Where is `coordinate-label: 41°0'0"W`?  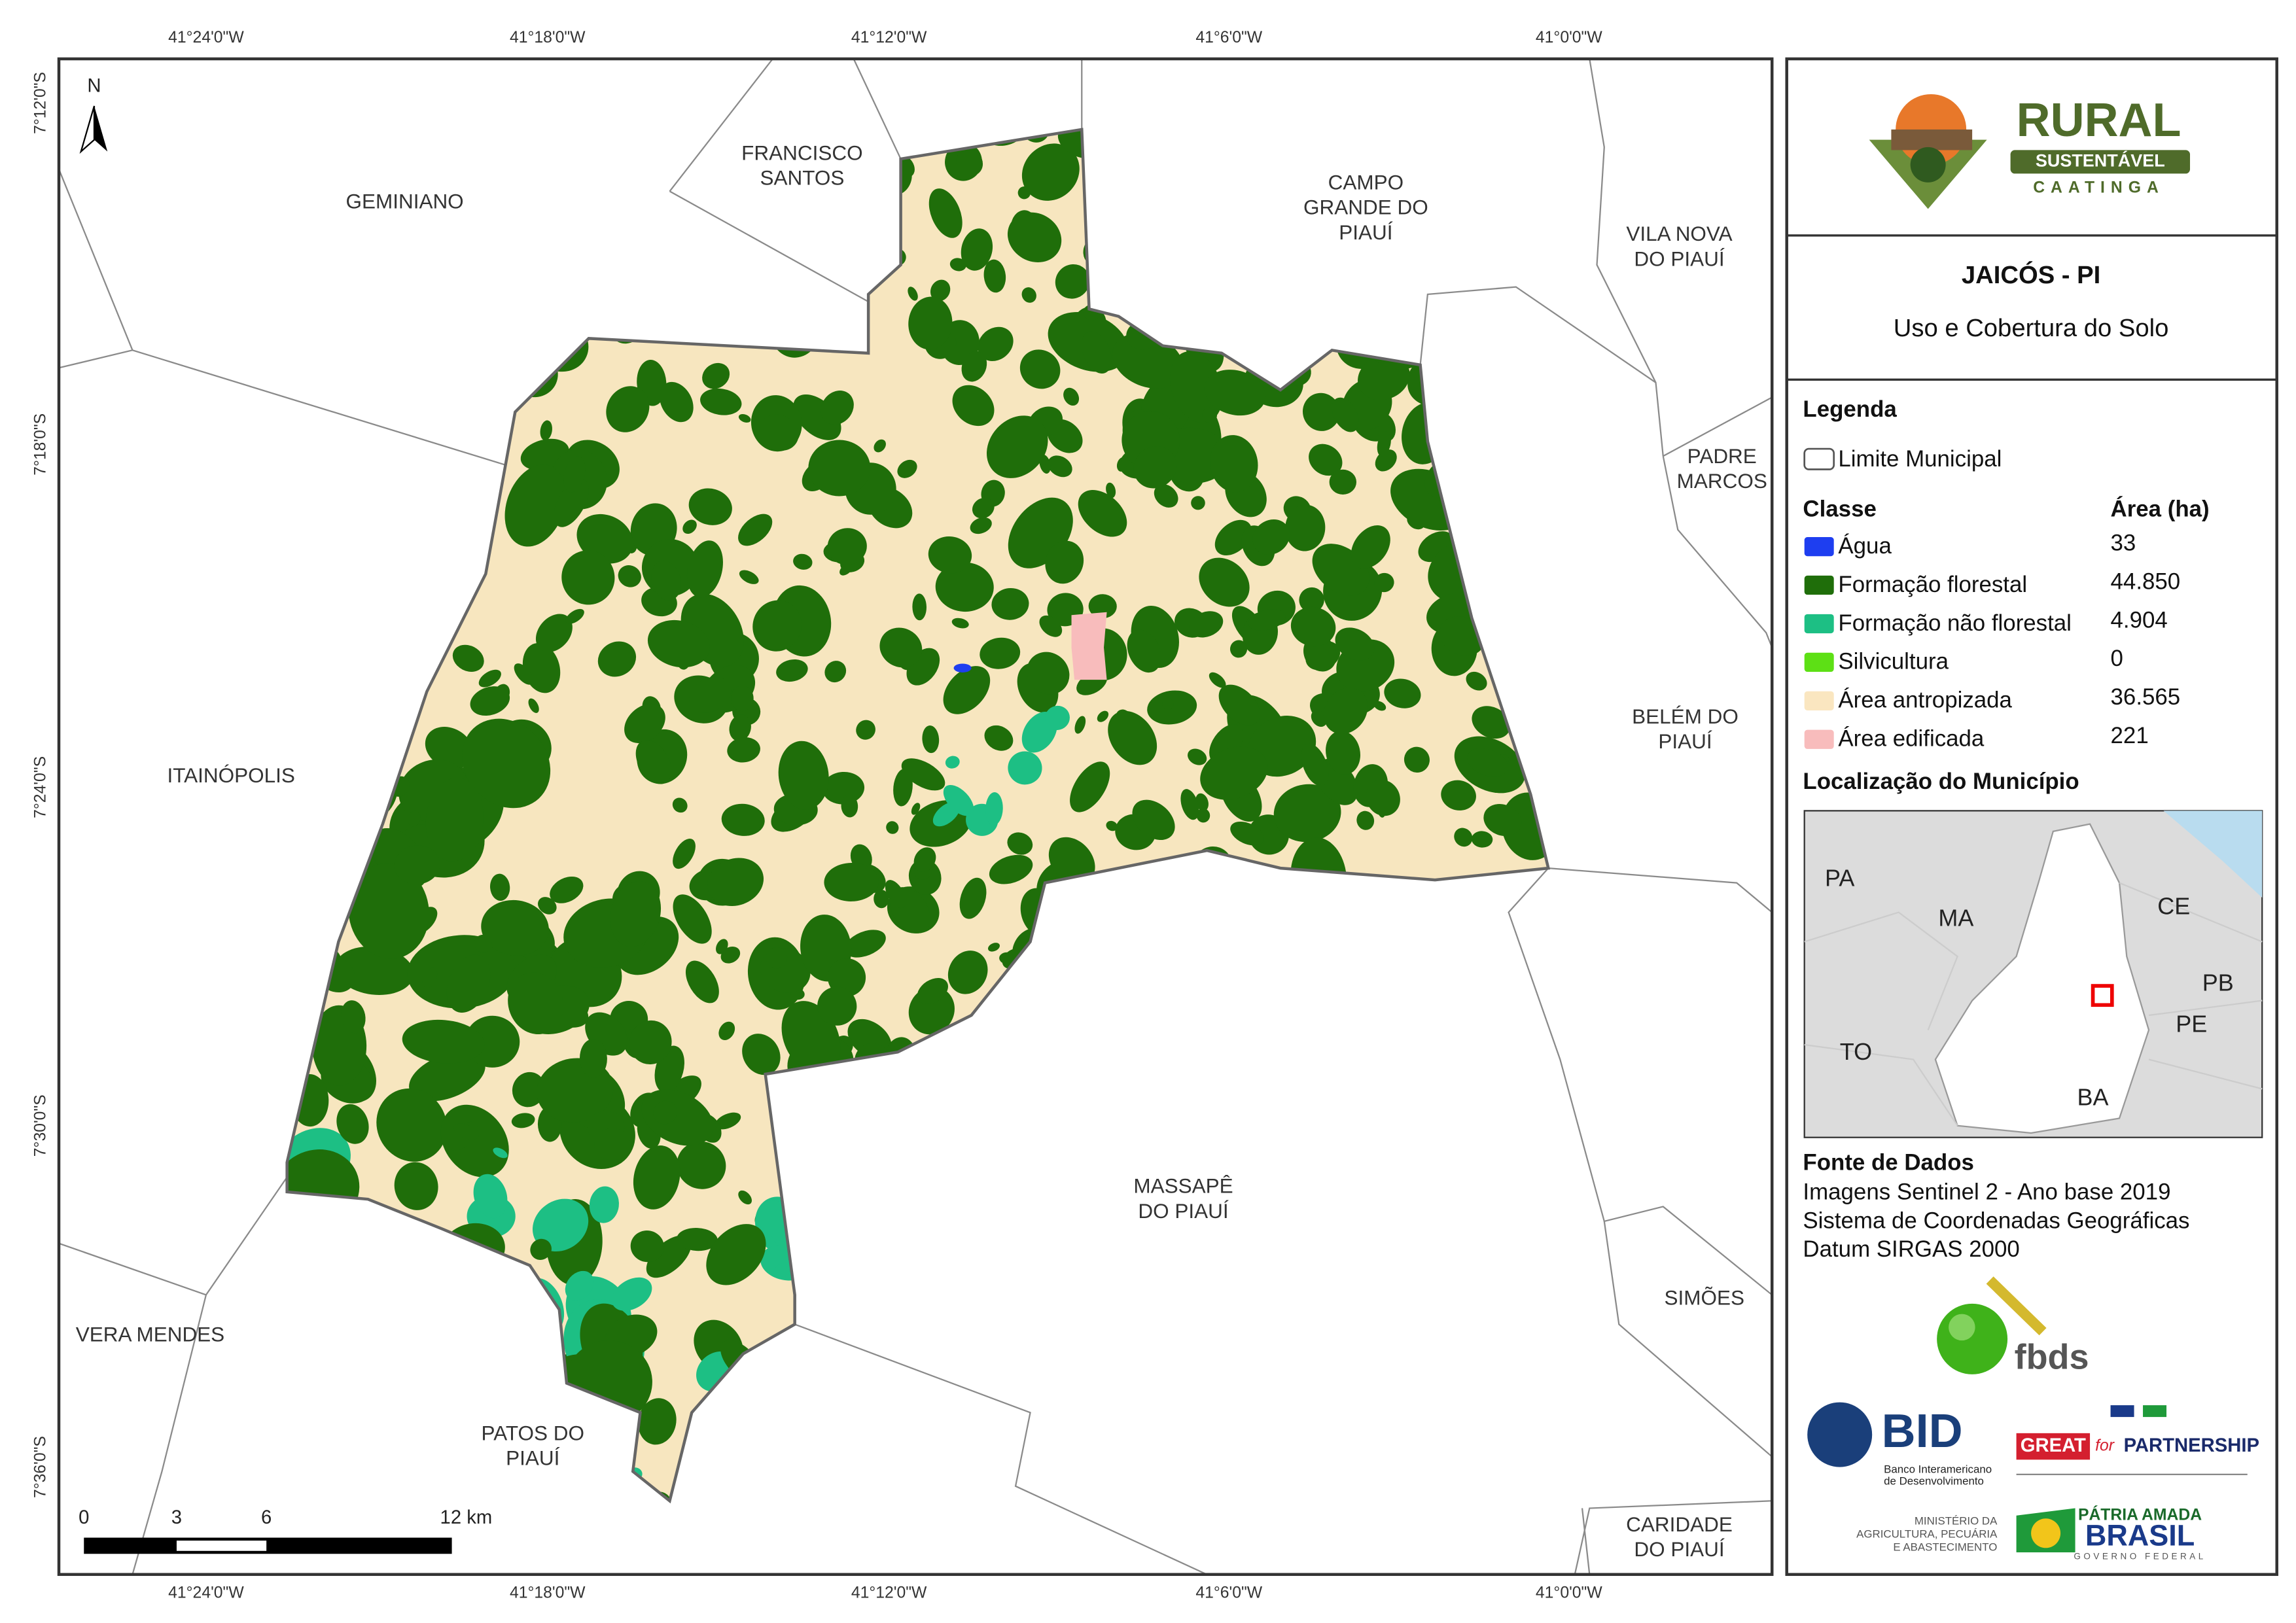 coordinate-label: 41°0'0"W is located at coordinates (1569, 1593).